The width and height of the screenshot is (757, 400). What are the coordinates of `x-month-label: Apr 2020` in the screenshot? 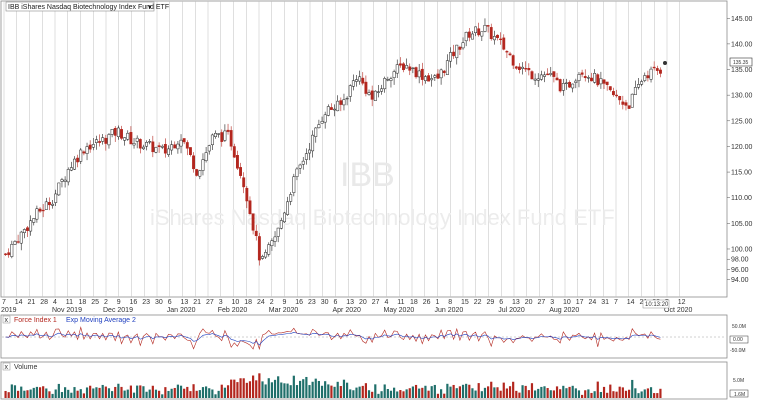 It's located at (347, 310).